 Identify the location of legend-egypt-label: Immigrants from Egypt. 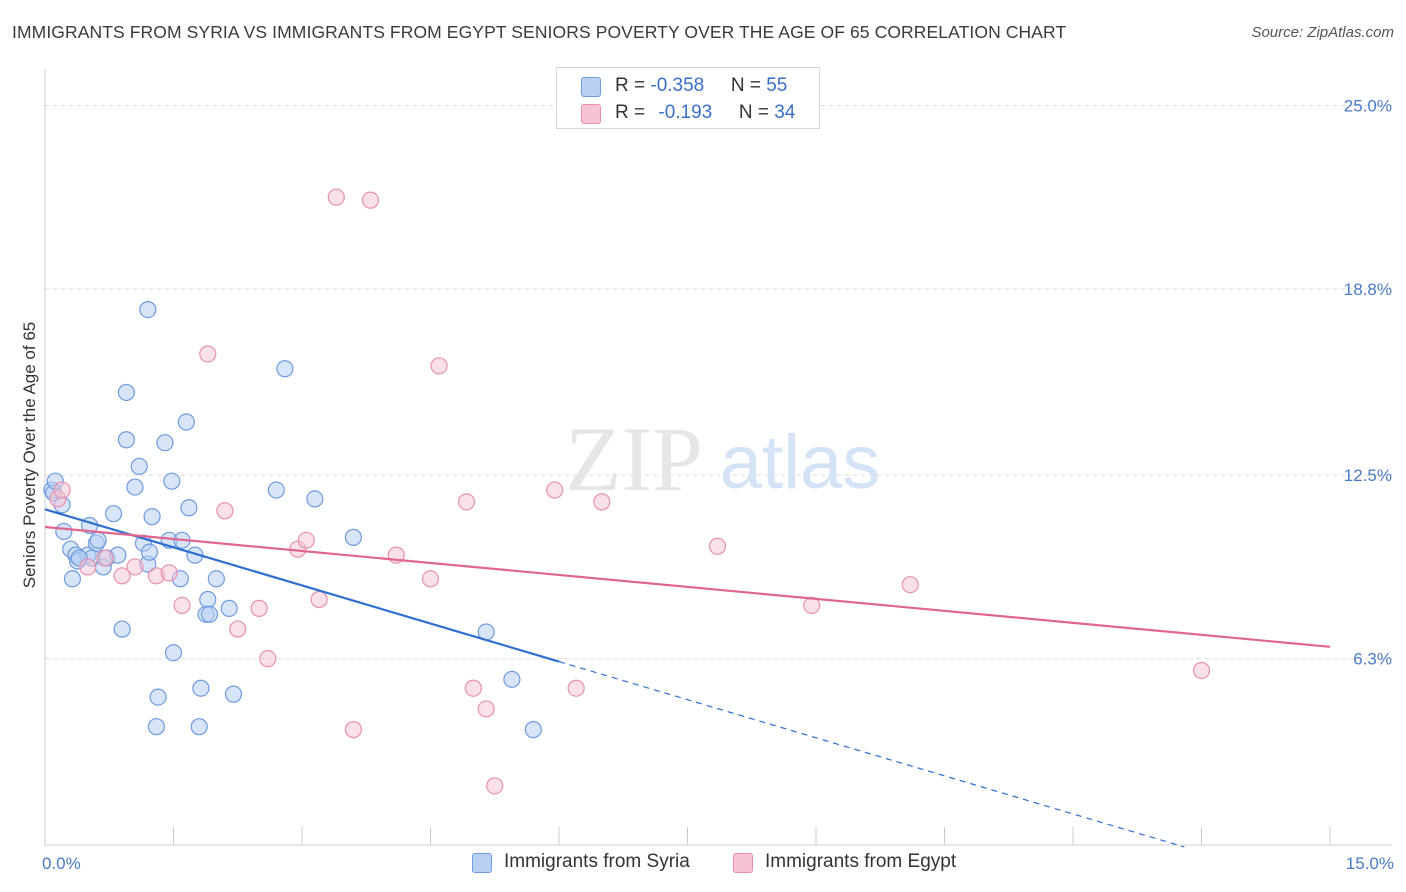
(861, 861).